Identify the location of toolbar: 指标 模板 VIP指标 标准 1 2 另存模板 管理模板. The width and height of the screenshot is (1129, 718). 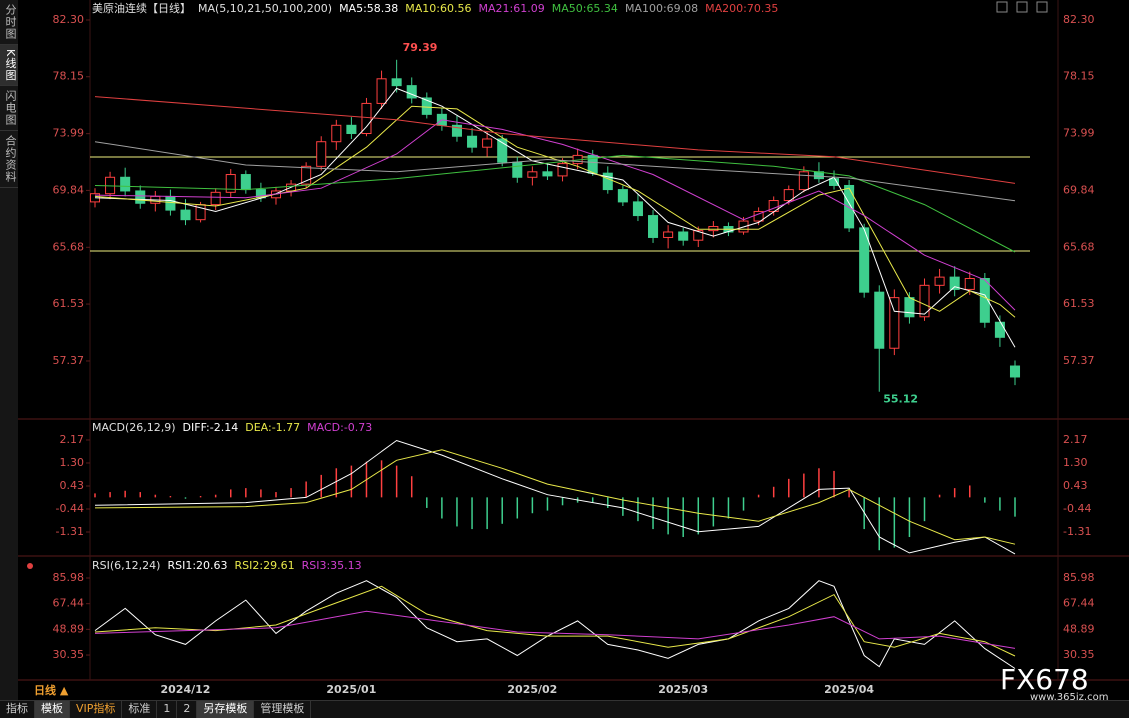
(564, 709).